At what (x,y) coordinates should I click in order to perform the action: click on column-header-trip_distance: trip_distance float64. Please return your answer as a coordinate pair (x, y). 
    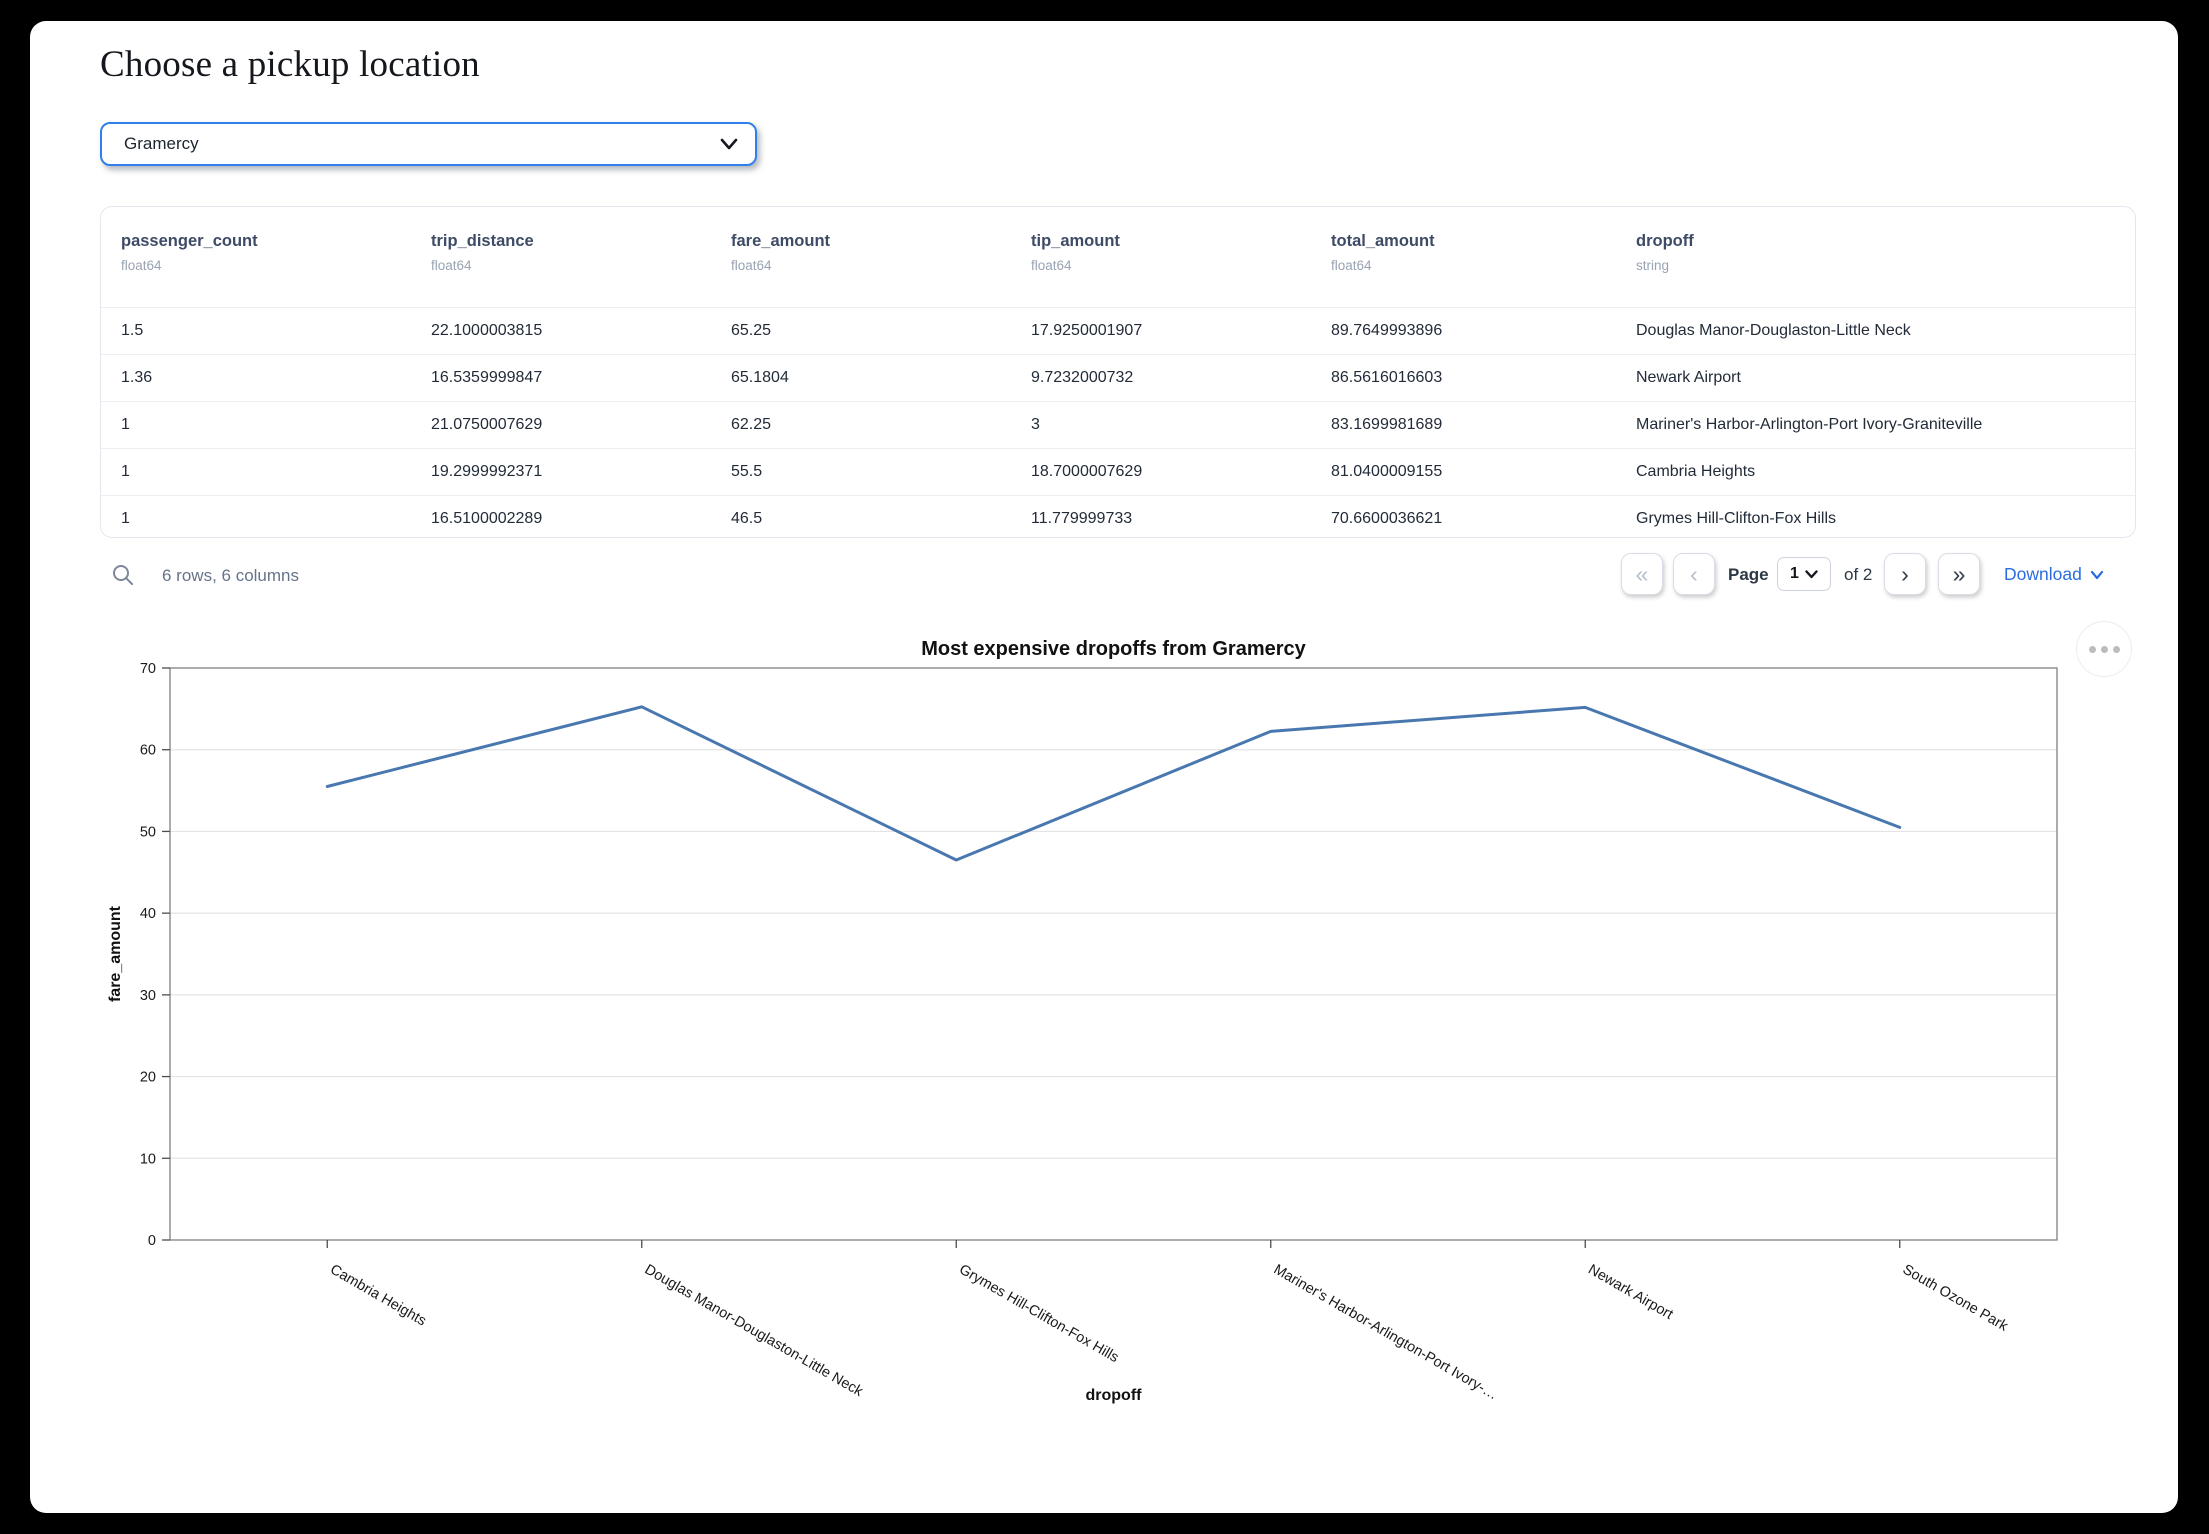
    Looking at the image, I should click on (561, 257).